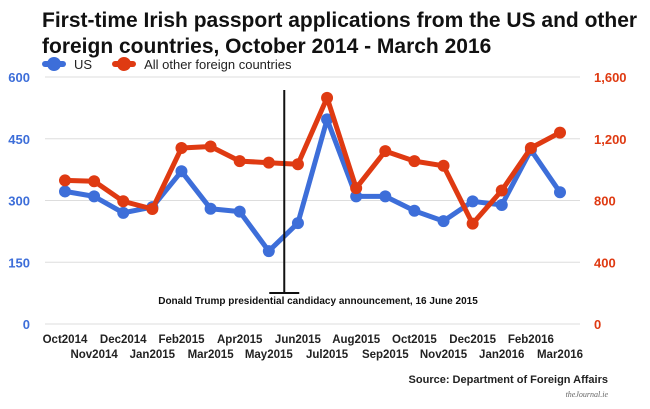 This screenshot has width=650, height=409. What do you see at coordinates (444, 355) in the screenshot?
I see `x-tick-label: Nov2015` at bounding box center [444, 355].